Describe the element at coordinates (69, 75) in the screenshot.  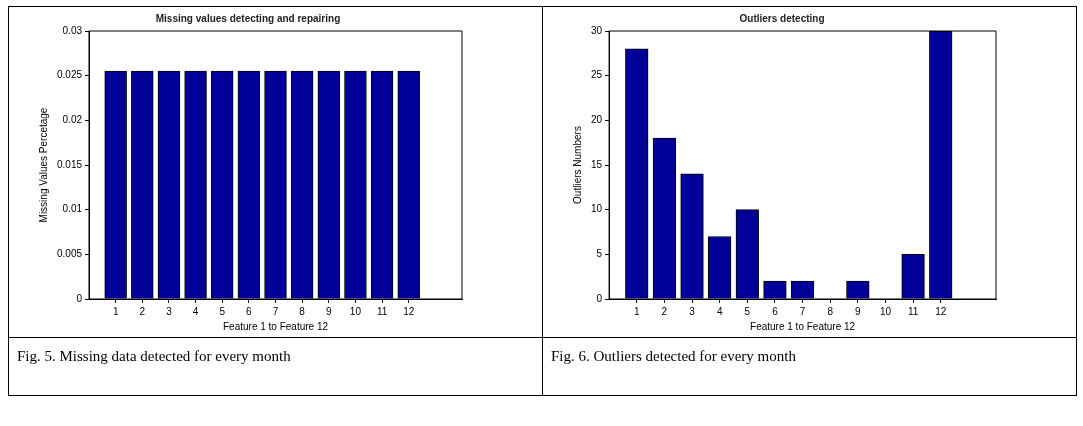
I see `y-tick-label: 0.025` at that location.